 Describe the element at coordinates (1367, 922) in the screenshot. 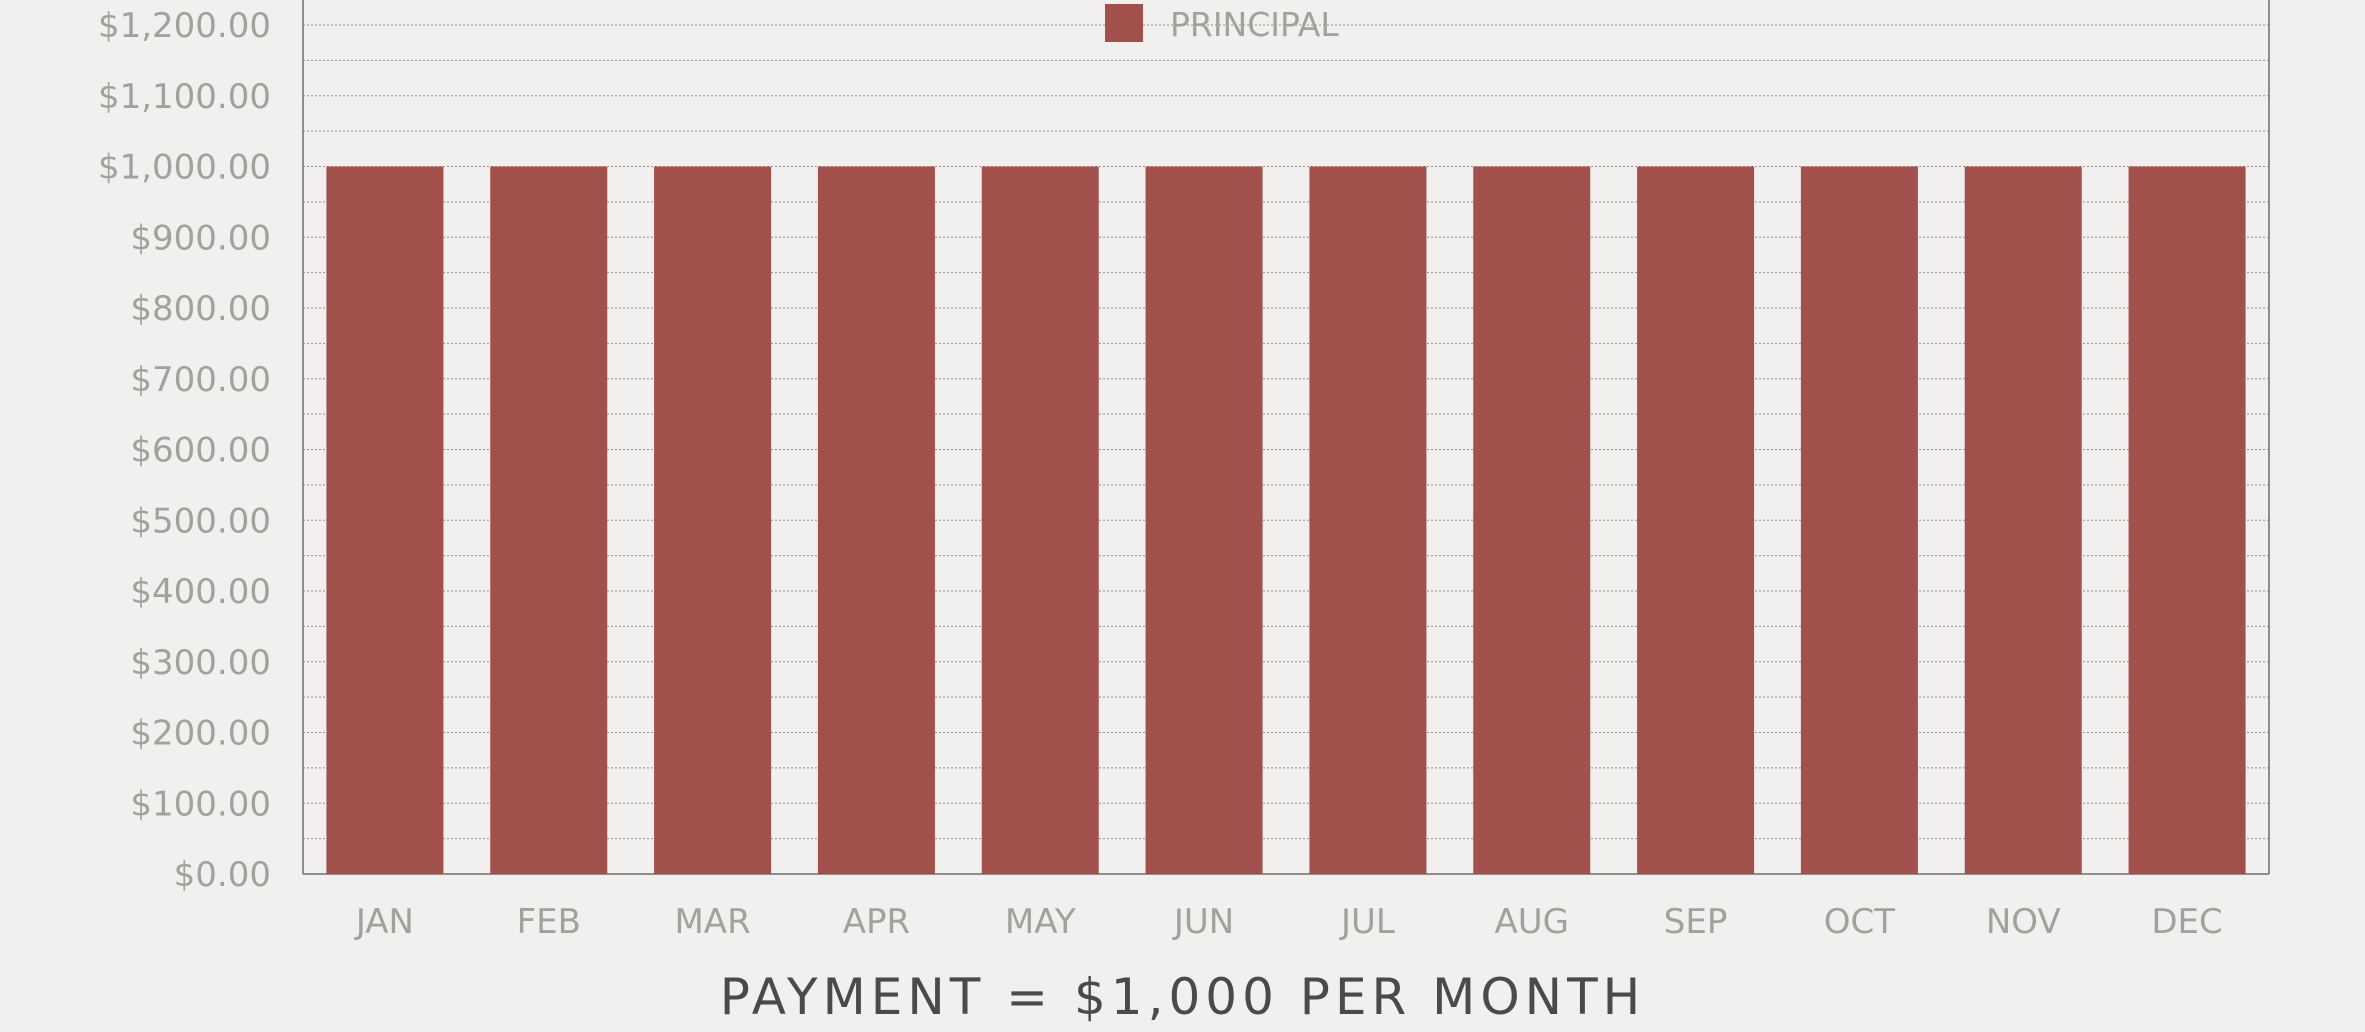

I see `x-tick-label: JUL` at that location.